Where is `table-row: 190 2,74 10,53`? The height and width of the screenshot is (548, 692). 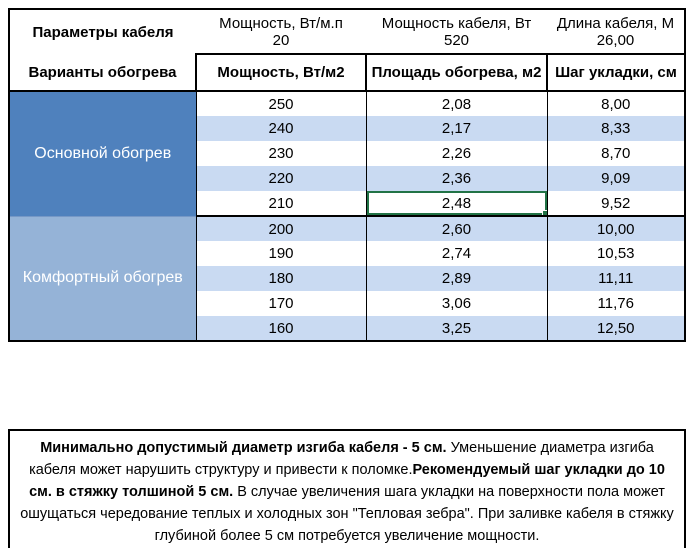
table-row: 190 2,74 10,53 is located at coordinates (347, 253).